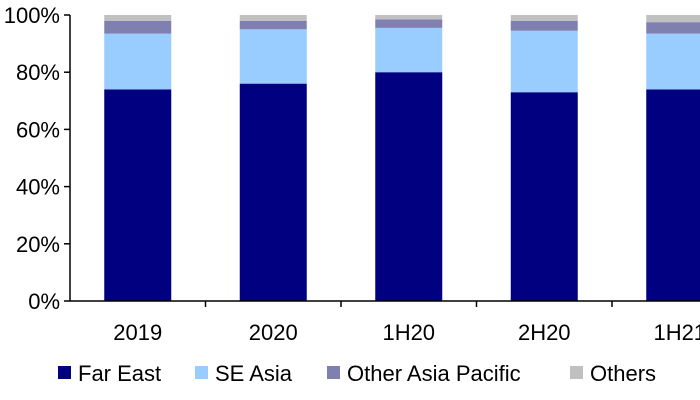 The width and height of the screenshot is (700, 400). What do you see at coordinates (544, 61) in the screenshot?
I see `bar-segment-2h20-se-asia` at bounding box center [544, 61].